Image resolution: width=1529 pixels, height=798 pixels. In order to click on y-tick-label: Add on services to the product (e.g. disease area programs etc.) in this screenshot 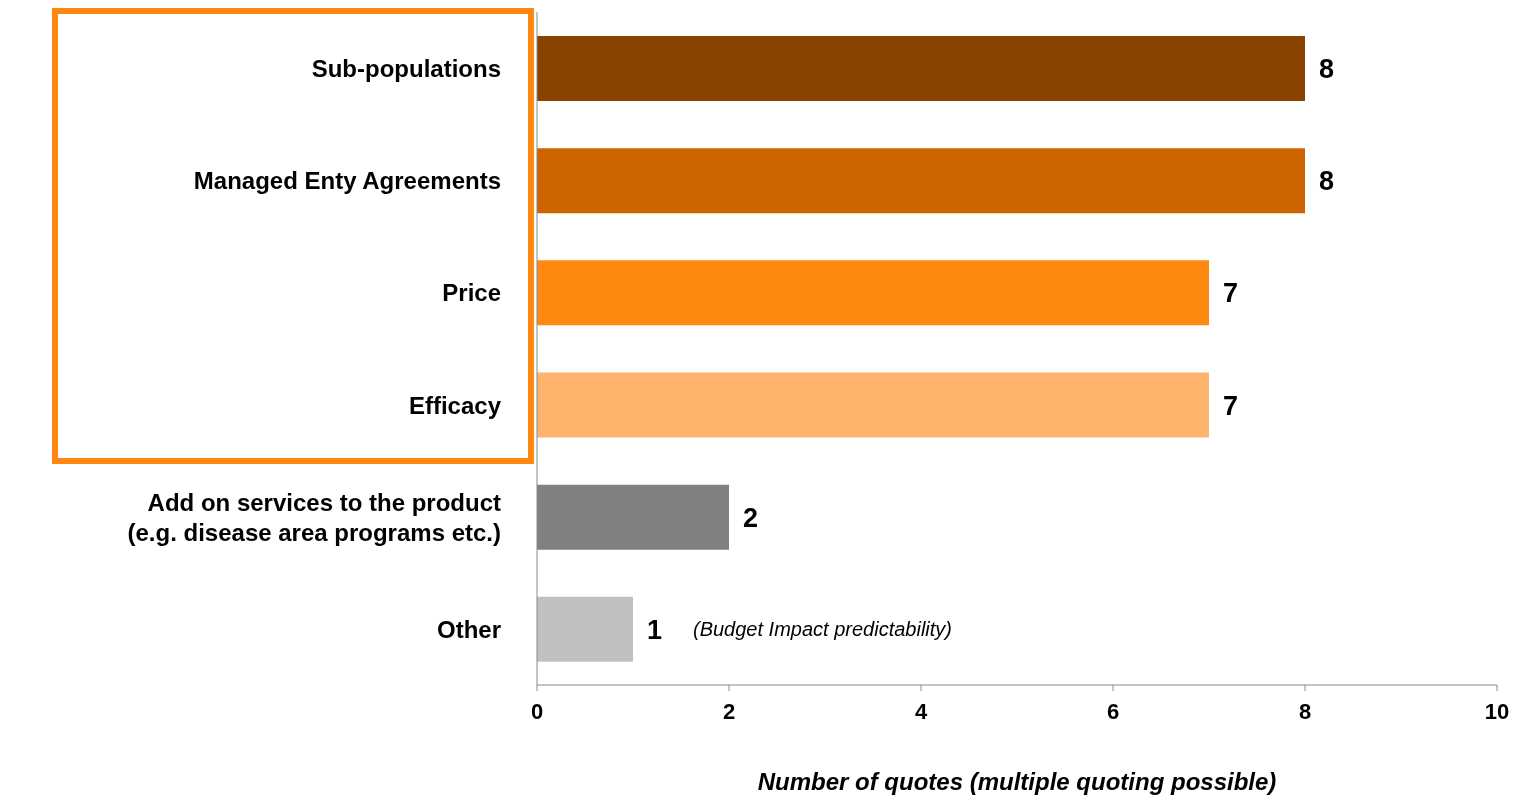, I will do `click(314, 517)`.